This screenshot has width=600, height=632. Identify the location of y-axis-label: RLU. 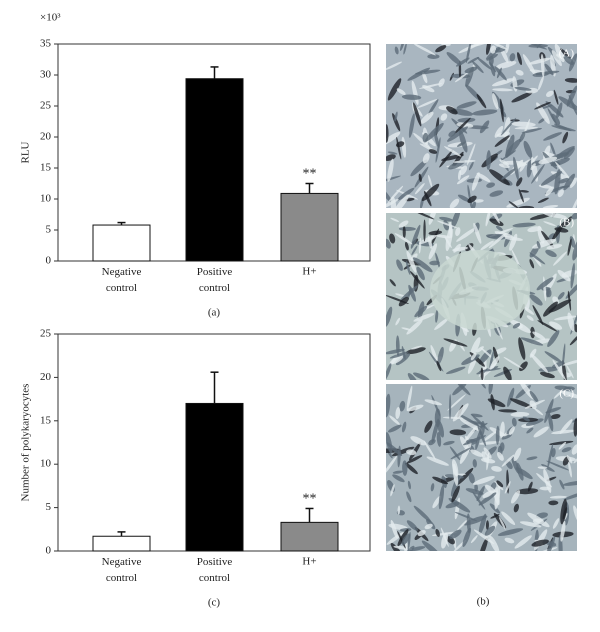
(26, 152).